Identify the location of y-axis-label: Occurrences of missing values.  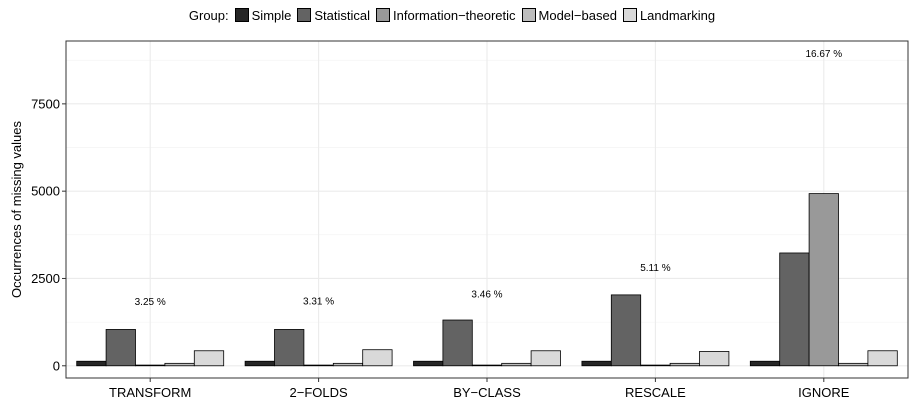
(16, 209).